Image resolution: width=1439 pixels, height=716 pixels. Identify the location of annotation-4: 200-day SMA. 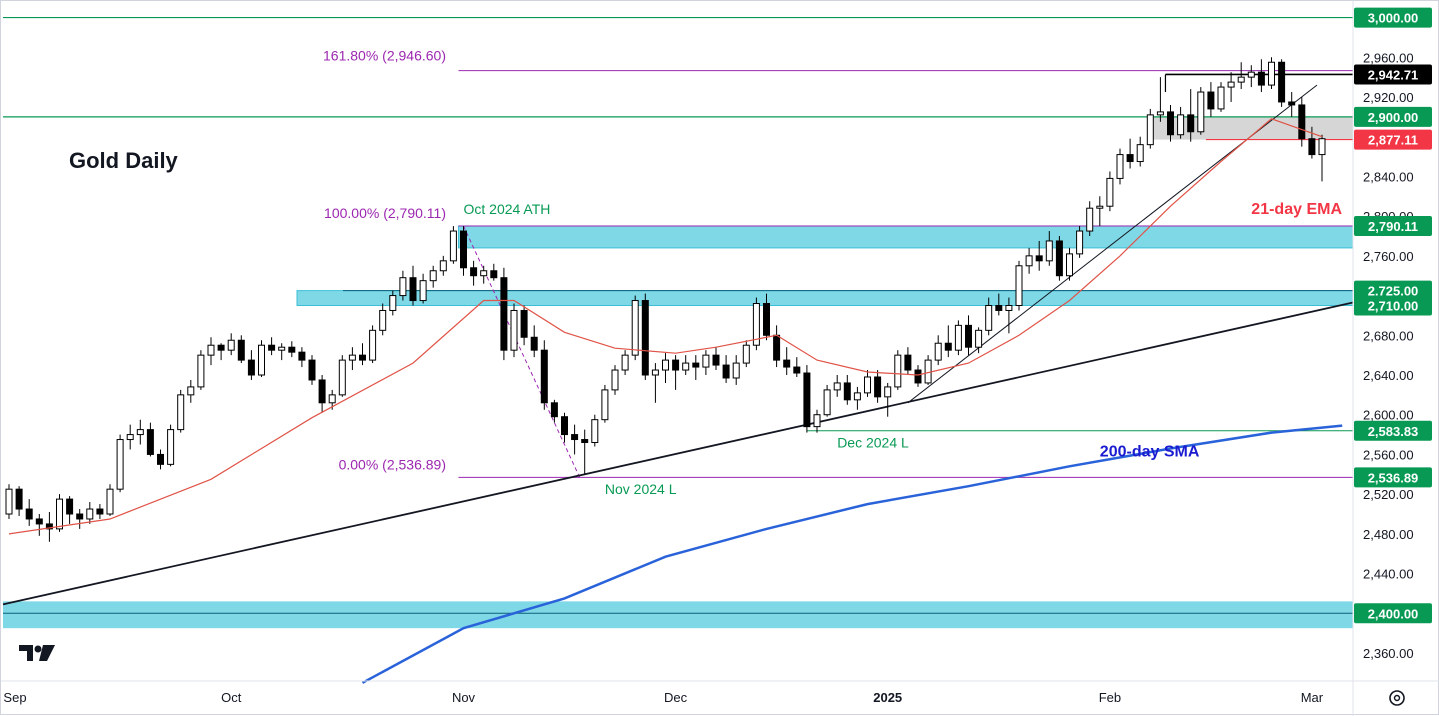
(1150, 451).